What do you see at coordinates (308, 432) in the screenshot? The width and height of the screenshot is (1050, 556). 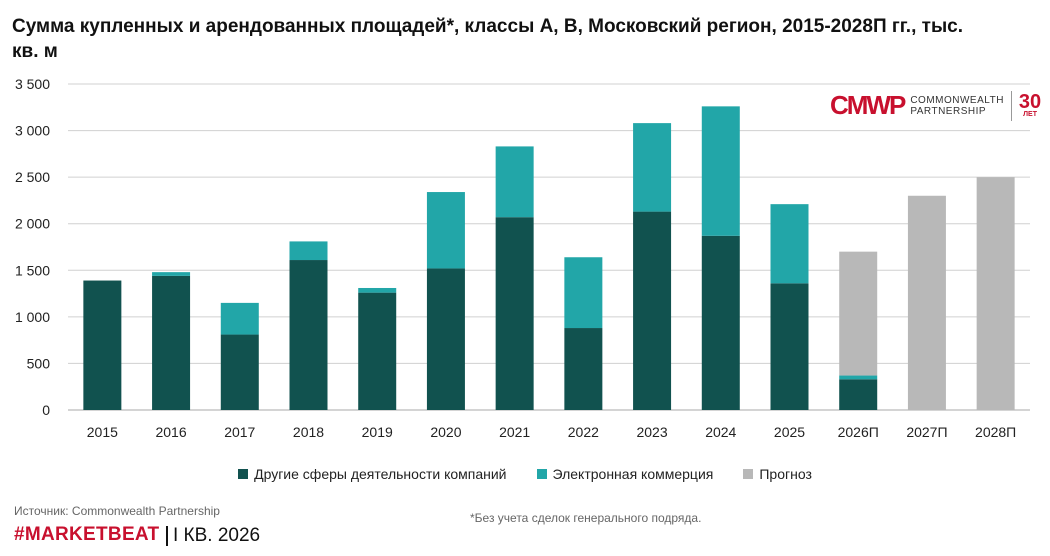 I see `x-tick-label: 2018` at bounding box center [308, 432].